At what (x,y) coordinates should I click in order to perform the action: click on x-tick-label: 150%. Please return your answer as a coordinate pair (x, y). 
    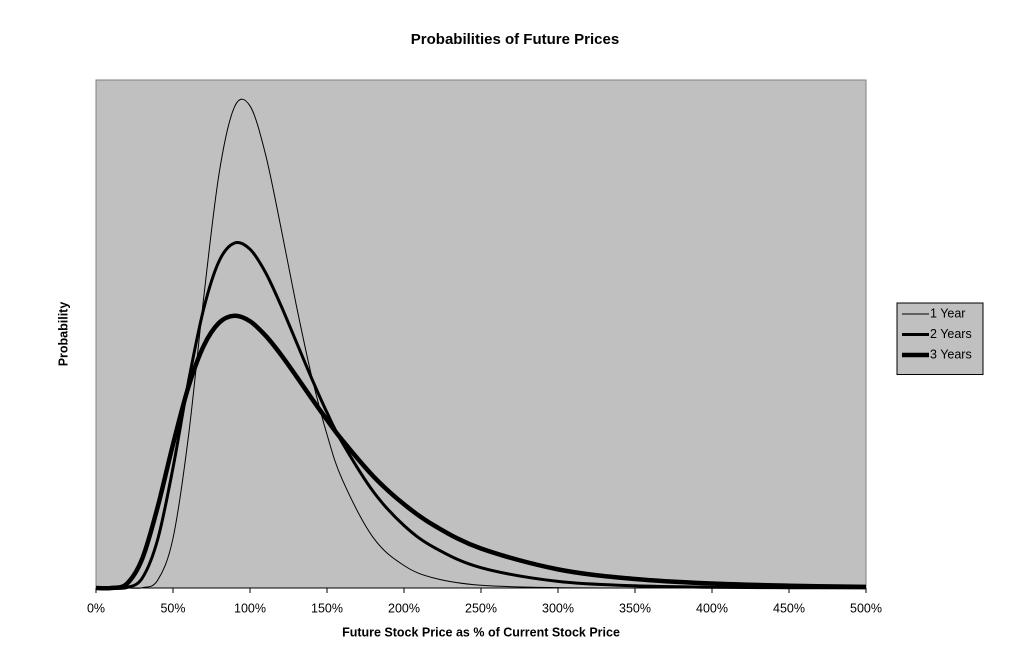
    Looking at the image, I should click on (327, 608).